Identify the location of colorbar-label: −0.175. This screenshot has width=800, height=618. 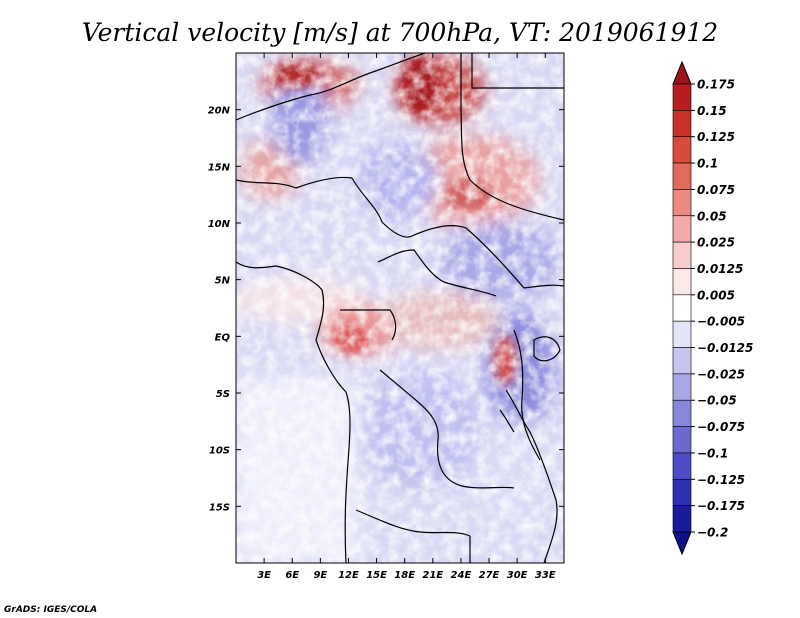
(721, 506).